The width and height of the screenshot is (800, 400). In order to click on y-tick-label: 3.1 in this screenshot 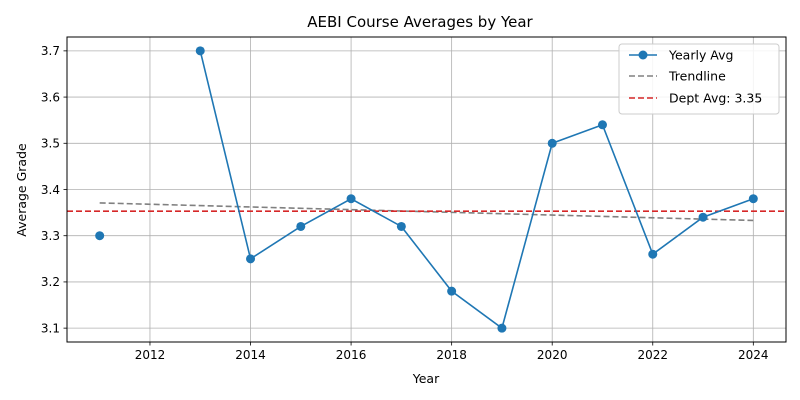, I will do `click(50, 328)`.